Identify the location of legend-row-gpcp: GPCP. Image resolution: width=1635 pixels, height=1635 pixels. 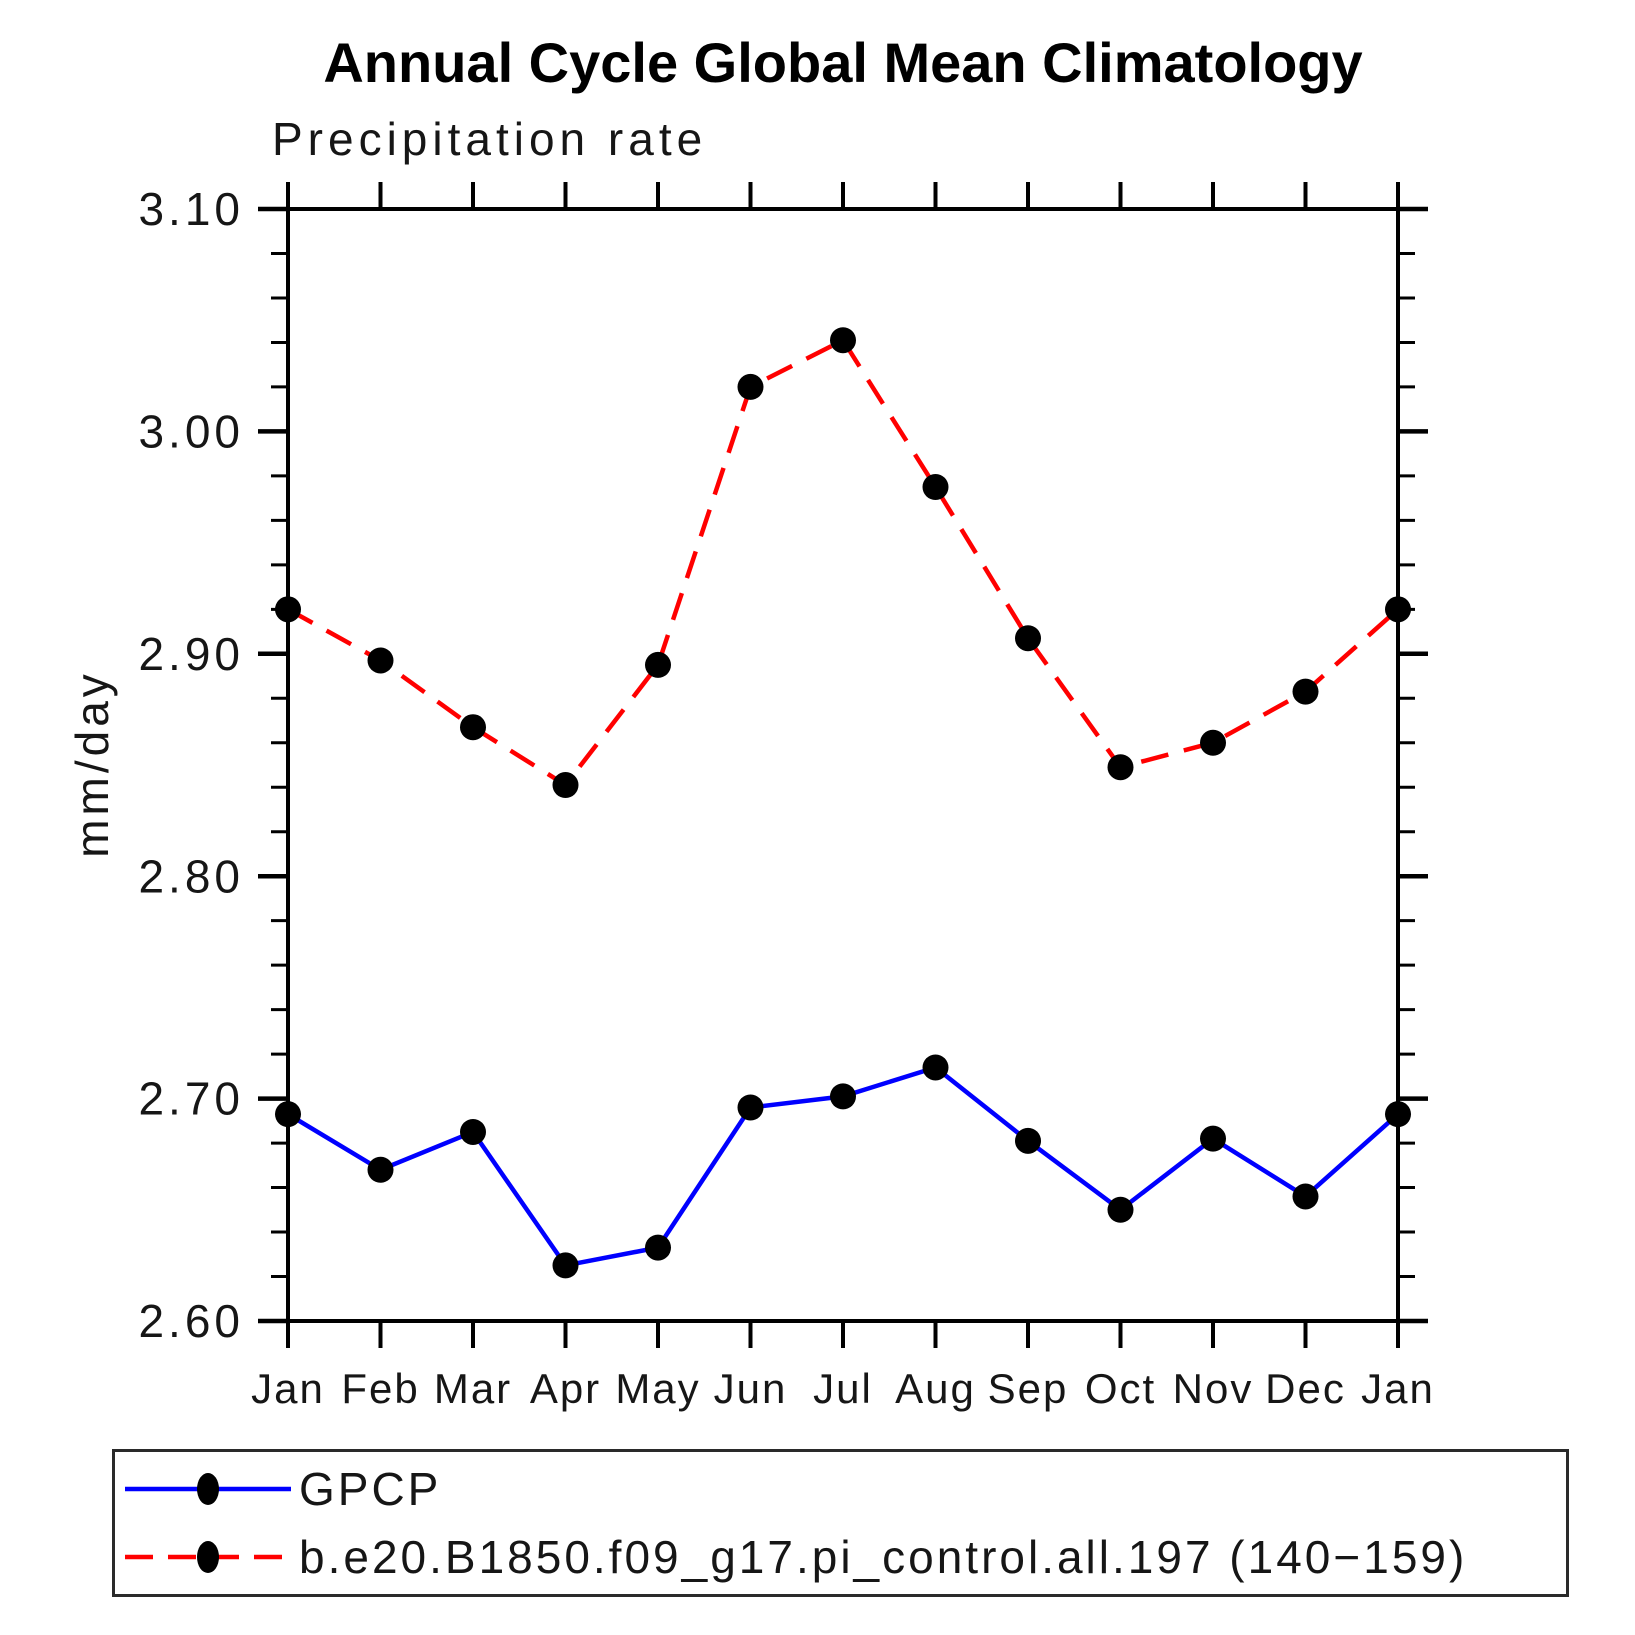
(844, 1489).